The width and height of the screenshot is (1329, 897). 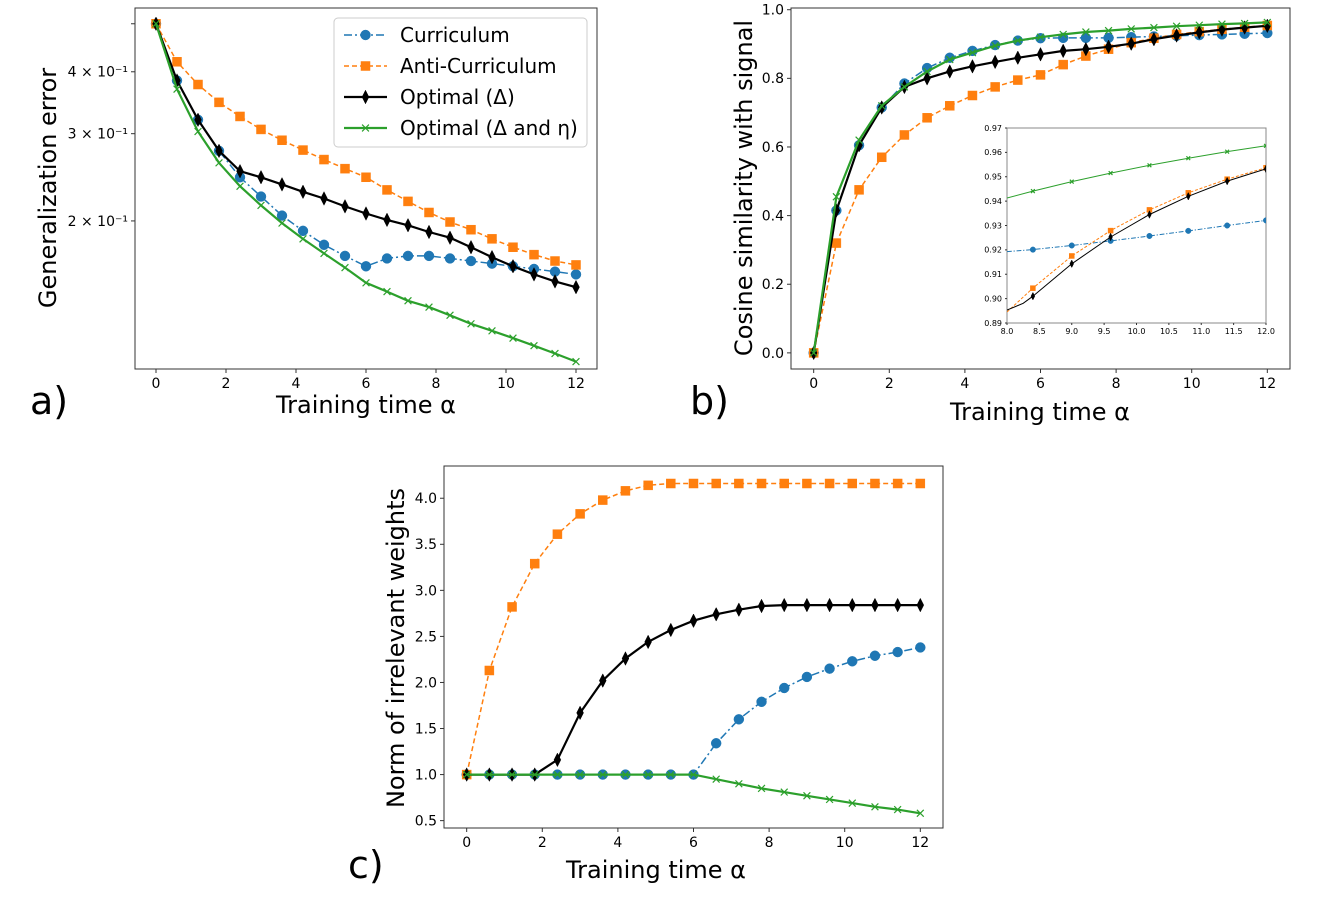 I want to click on y-tick-label: 0.6, so click(x=773, y=148).